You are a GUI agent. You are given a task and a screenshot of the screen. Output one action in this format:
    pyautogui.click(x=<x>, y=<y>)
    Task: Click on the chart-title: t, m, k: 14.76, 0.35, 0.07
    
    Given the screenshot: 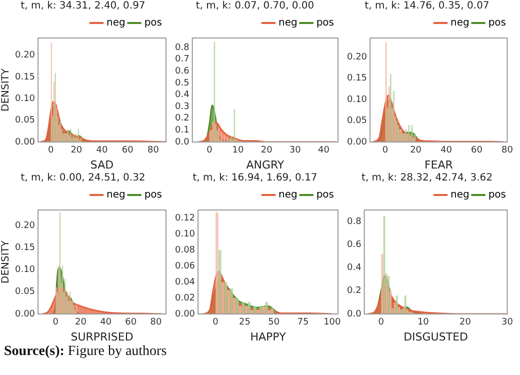 What is the action you would take?
    pyautogui.click(x=427, y=6)
    